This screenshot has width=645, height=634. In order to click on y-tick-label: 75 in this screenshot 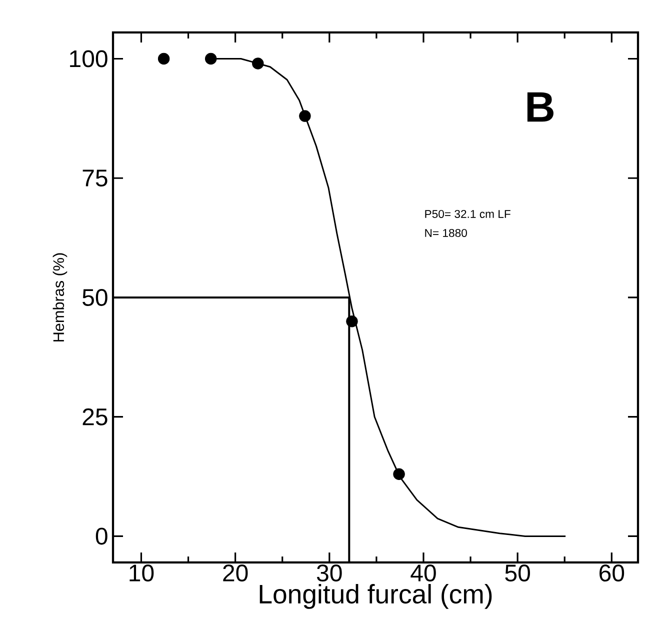, I will do `click(95, 178)`.